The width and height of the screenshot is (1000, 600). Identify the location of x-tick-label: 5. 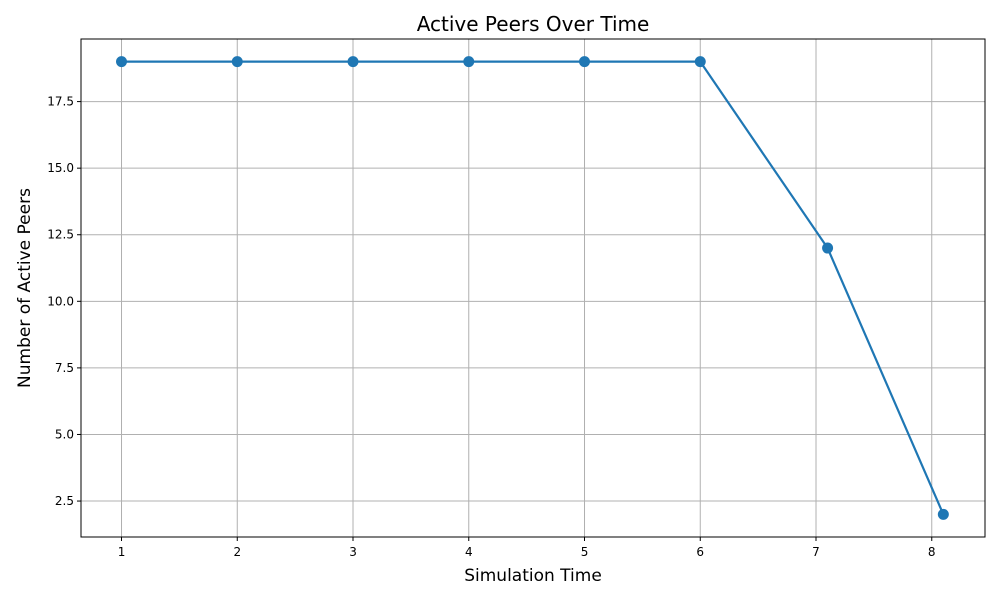
(585, 552).